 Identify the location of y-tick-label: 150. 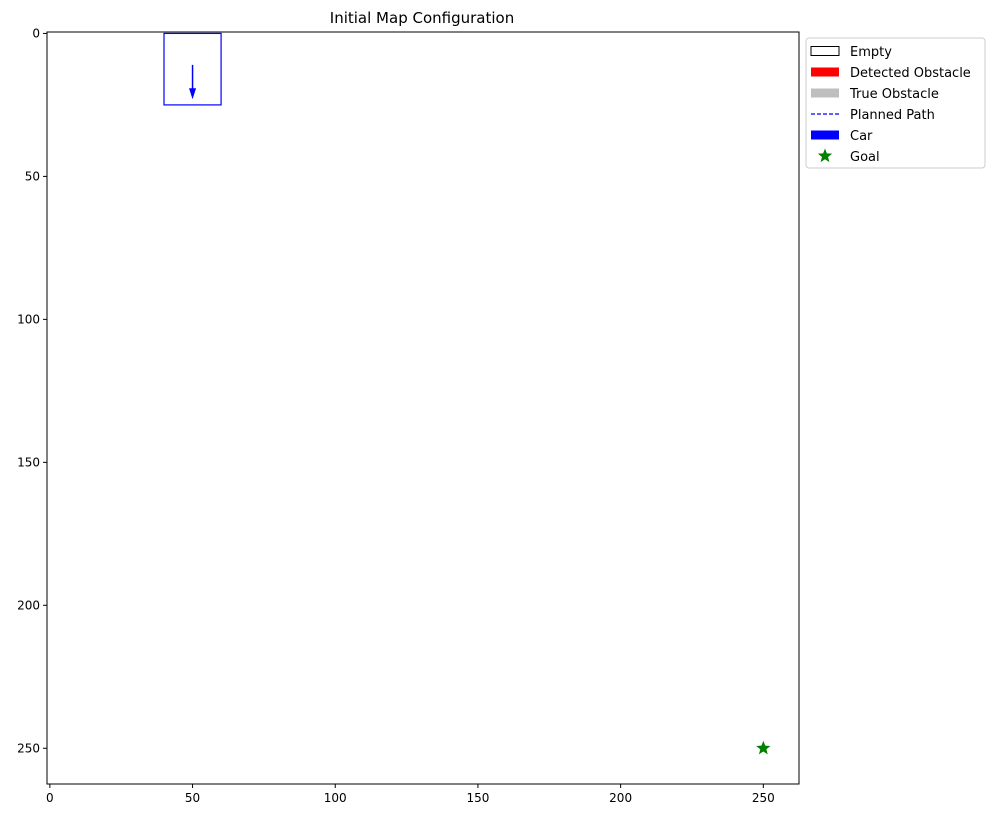
(28, 462).